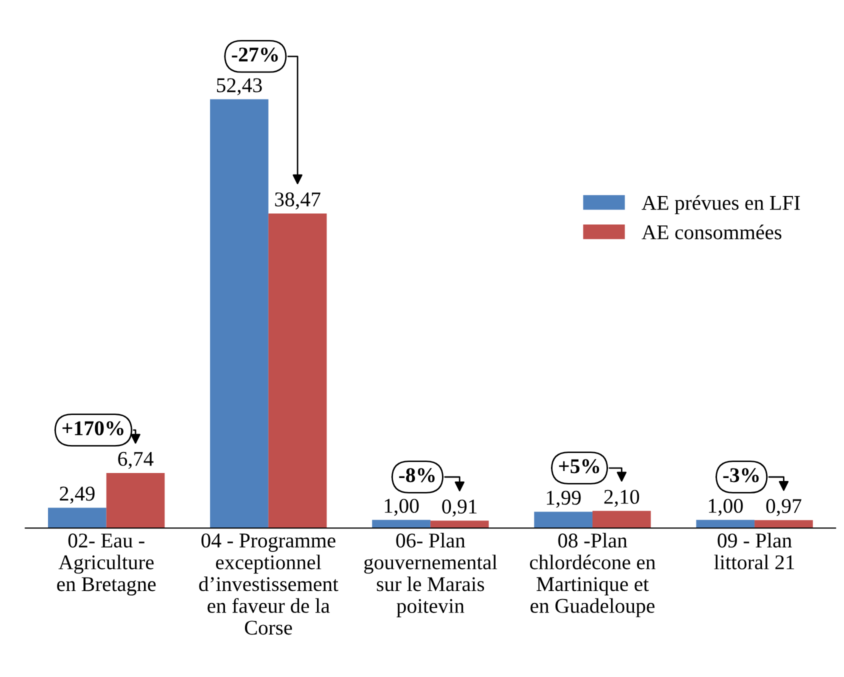 The height and width of the screenshot is (677, 844). What do you see at coordinates (593, 575) in the screenshot?
I see `x-tick-label: 08 -Plan chlordécone en Martinique et en Guadeloupe` at bounding box center [593, 575].